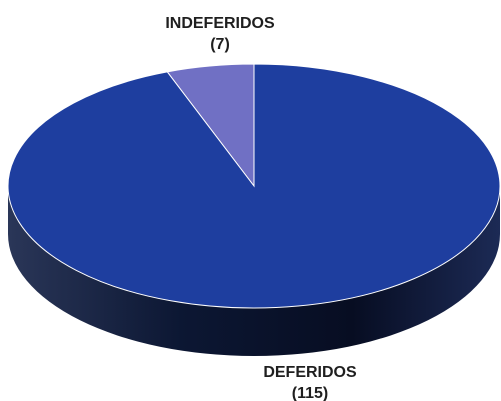  What do you see at coordinates (310, 372) in the screenshot?
I see `slice-label-deferidos: DEFERIDOS` at bounding box center [310, 372].